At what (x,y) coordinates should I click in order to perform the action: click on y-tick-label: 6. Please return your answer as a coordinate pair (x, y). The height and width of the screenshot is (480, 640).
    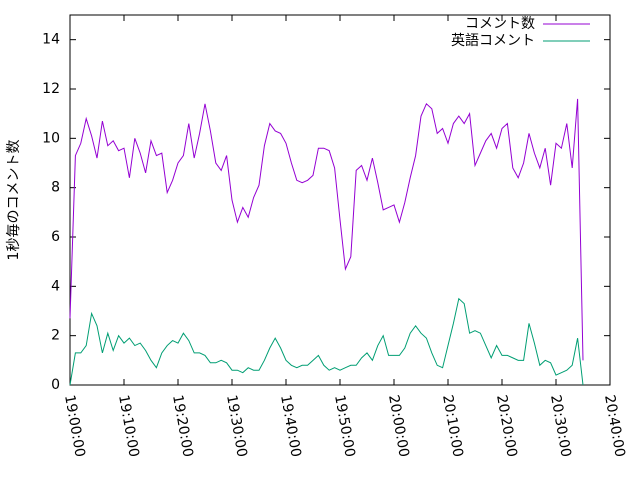
    Looking at the image, I should click on (55, 237).